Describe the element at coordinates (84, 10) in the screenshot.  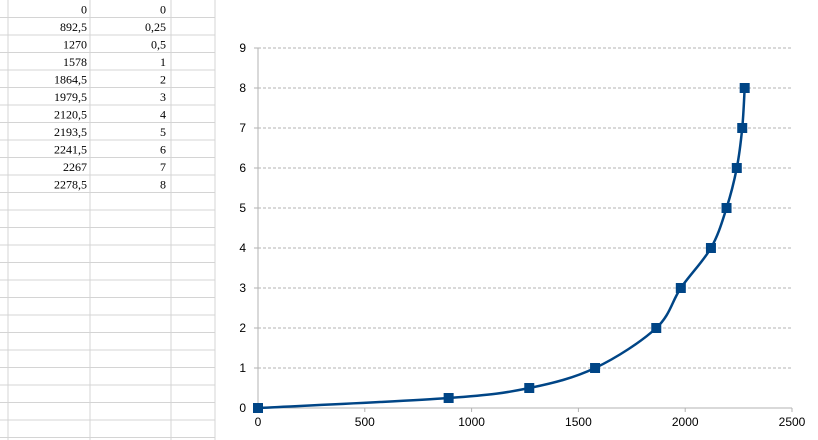
I see `sheet-cell-r0-c0: 0` at that location.